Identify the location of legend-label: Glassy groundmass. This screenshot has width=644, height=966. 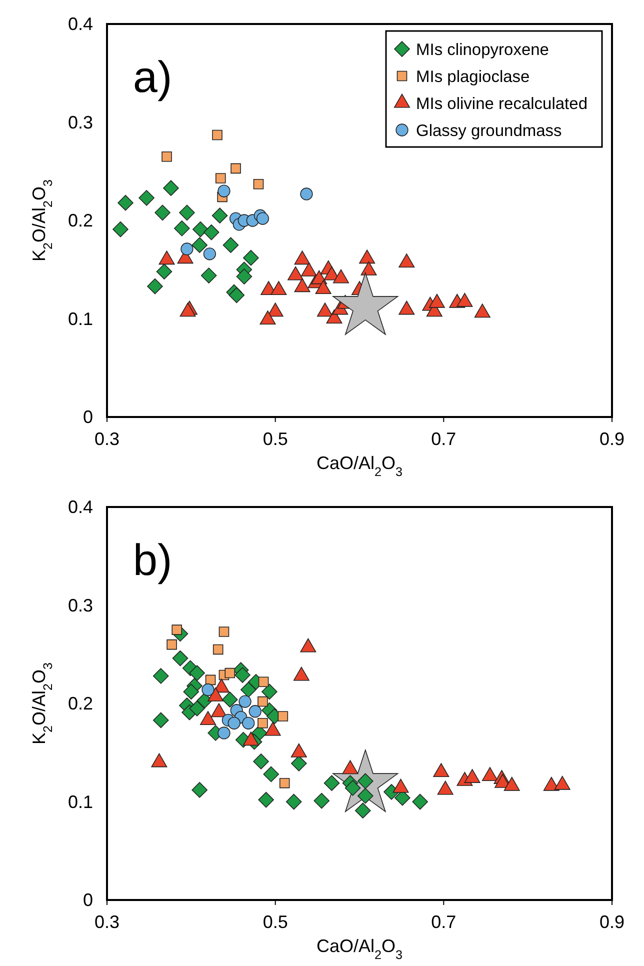
(489, 131).